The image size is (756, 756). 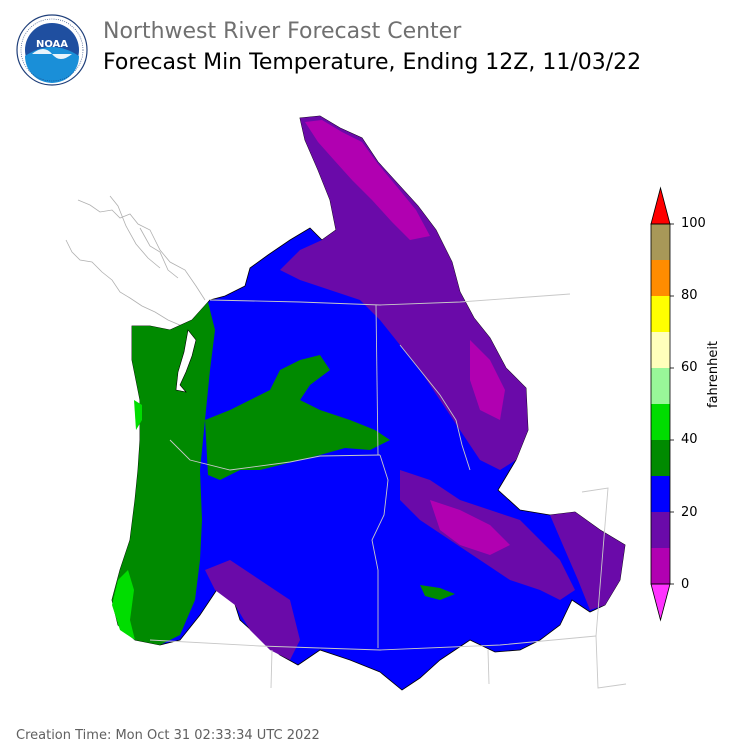 What do you see at coordinates (685, 584) in the screenshot?
I see `legend-tick-0: 0` at bounding box center [685, 584].